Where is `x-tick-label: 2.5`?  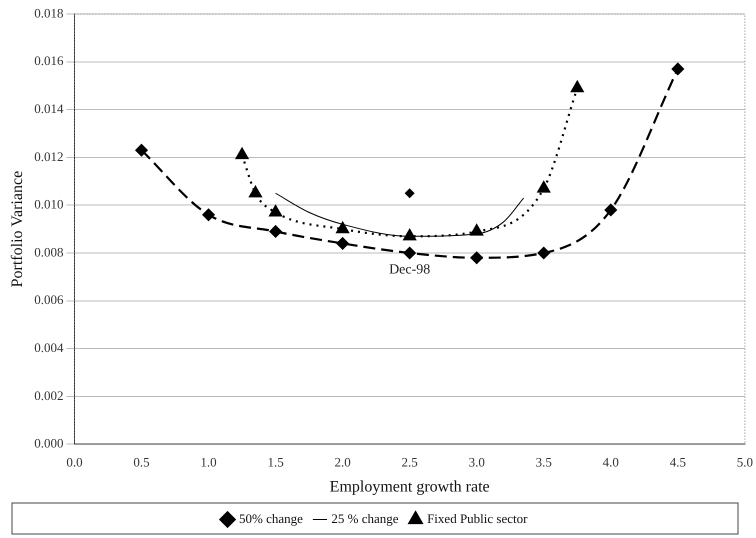 x-tick-label: 2.5 is located at coordinates (410, 462).